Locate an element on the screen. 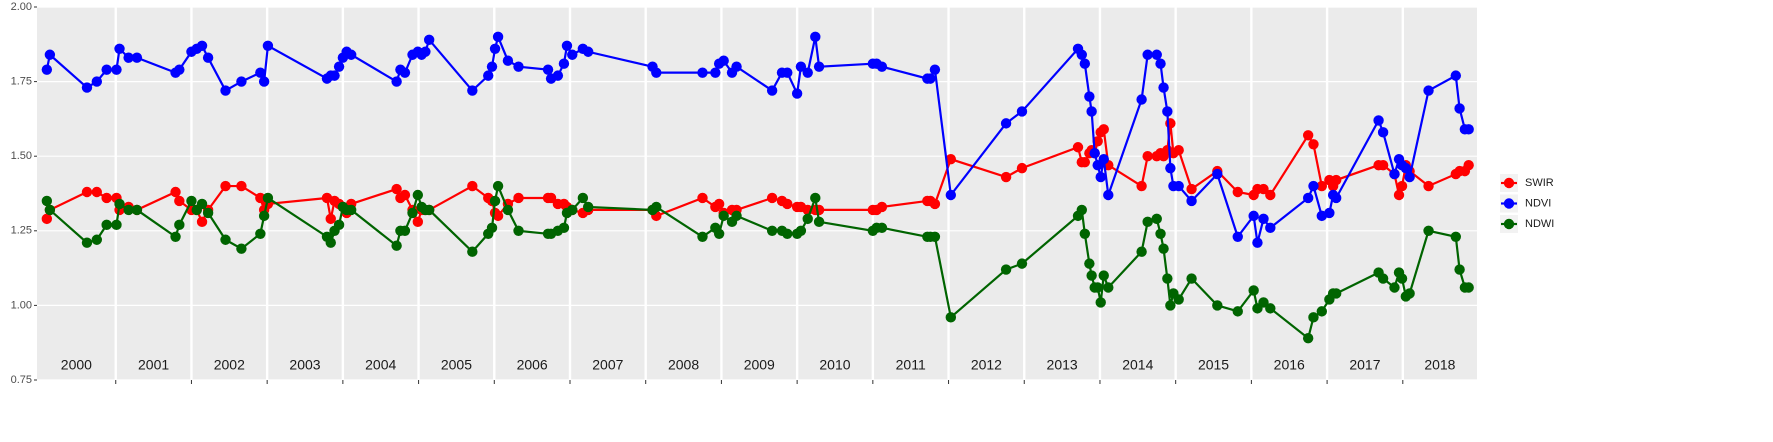 The height and width of the screenshot is (442, 1773). year-label: 2004 is located at coordinates (380, 365).